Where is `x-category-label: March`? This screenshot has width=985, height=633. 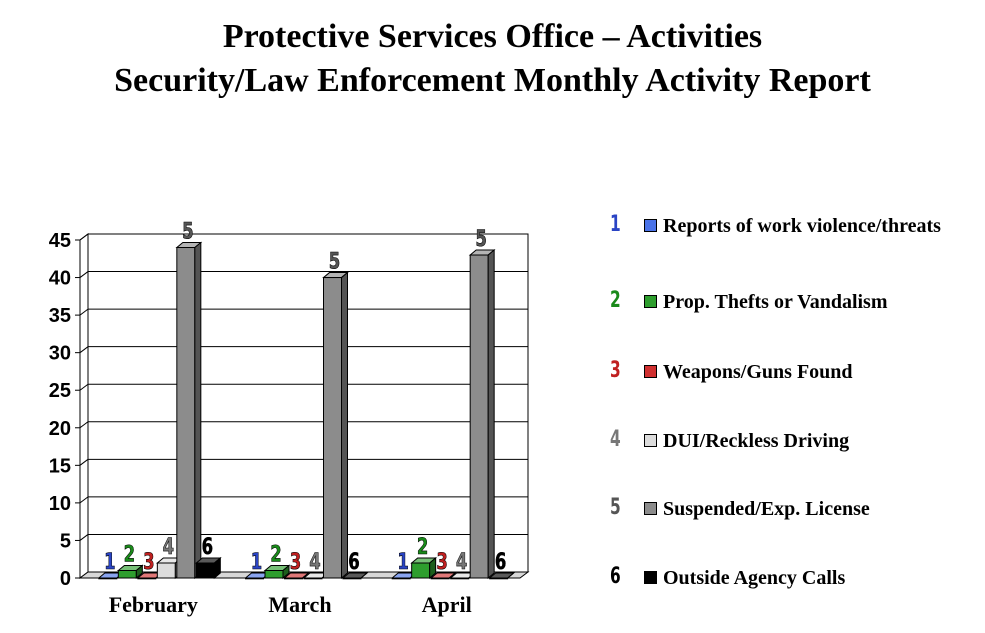 x-category-label: March is located at coordinates (299, 604).